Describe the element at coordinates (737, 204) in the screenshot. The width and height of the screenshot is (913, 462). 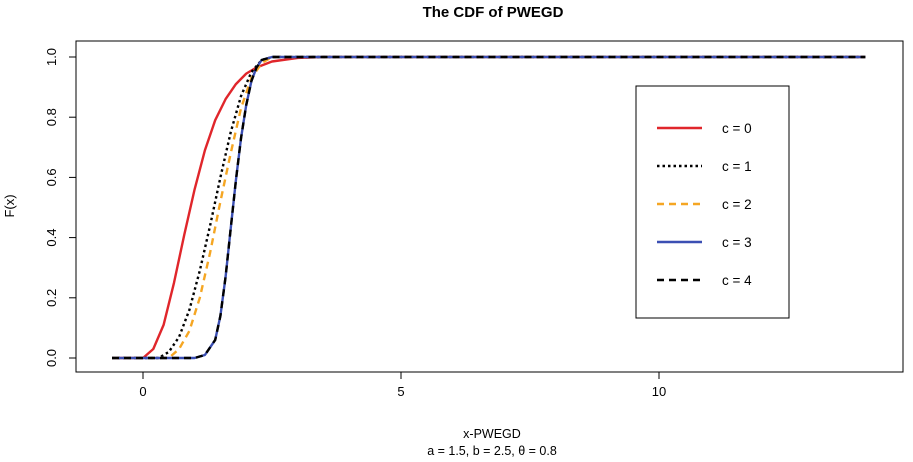
I see `legend-label-c2: c = 2` at that location.